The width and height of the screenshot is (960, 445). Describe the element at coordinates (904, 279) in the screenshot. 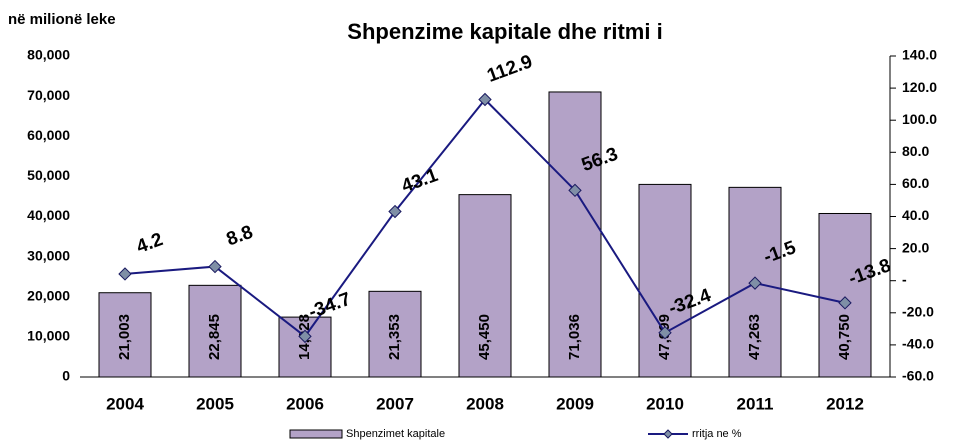

I see `y2-tick-label: -` at that location.